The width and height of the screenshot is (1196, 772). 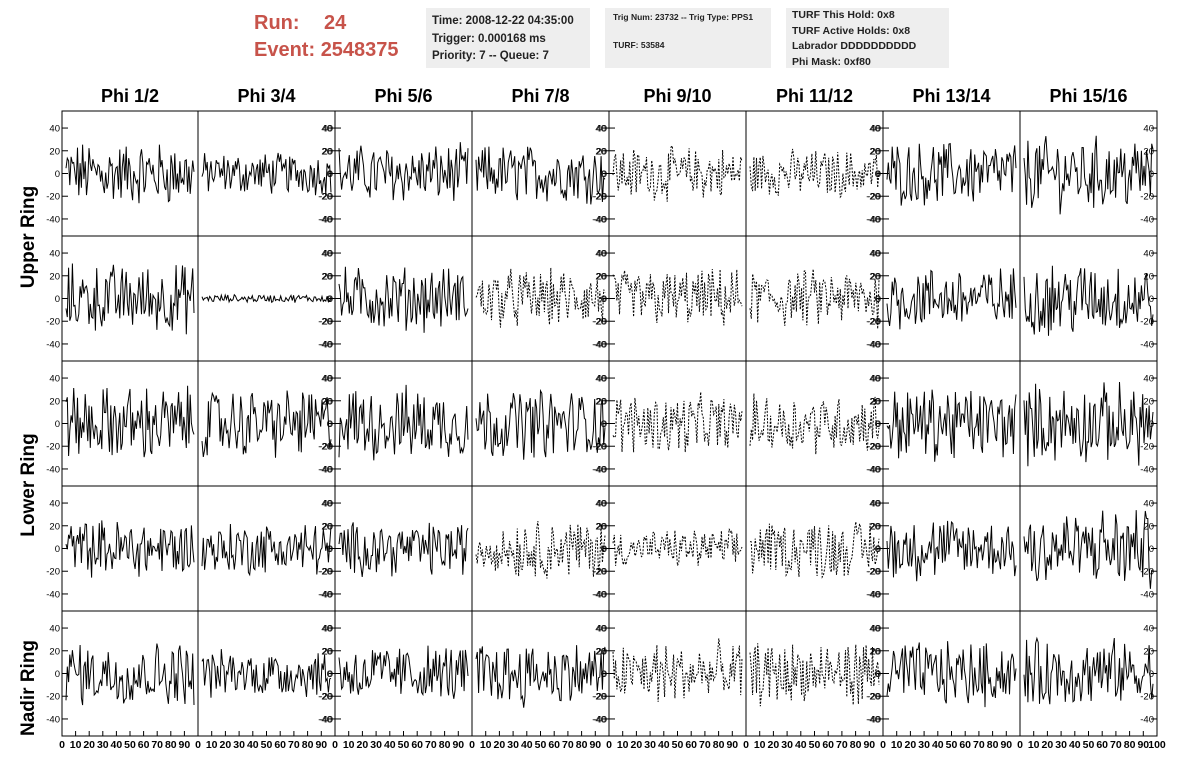 I want to click on run-value: 24, so click(x=335, y=23).